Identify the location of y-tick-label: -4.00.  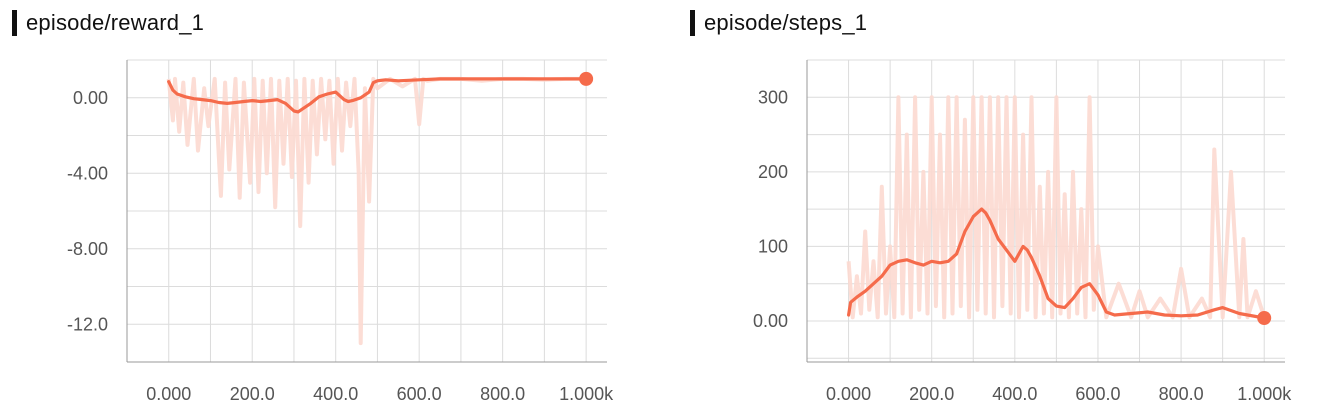
(87, 173).